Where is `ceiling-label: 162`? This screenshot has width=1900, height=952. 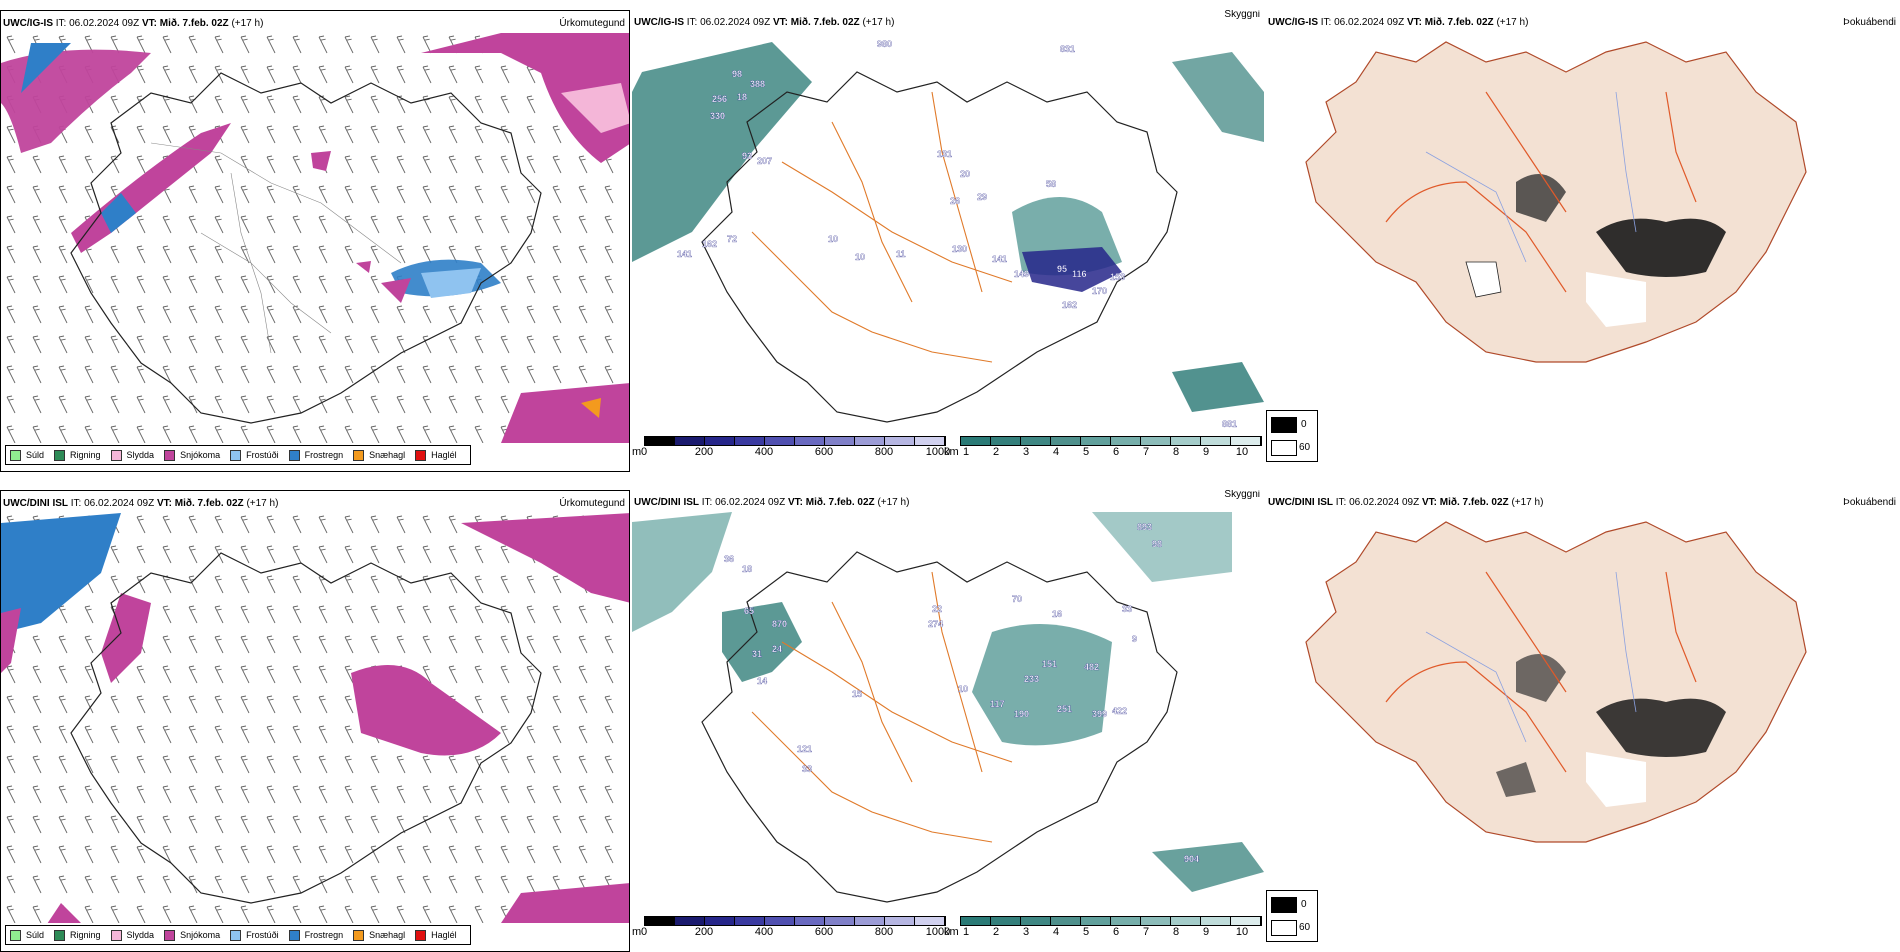
ceiling-label: 162 is located at coordinates (709, 244).